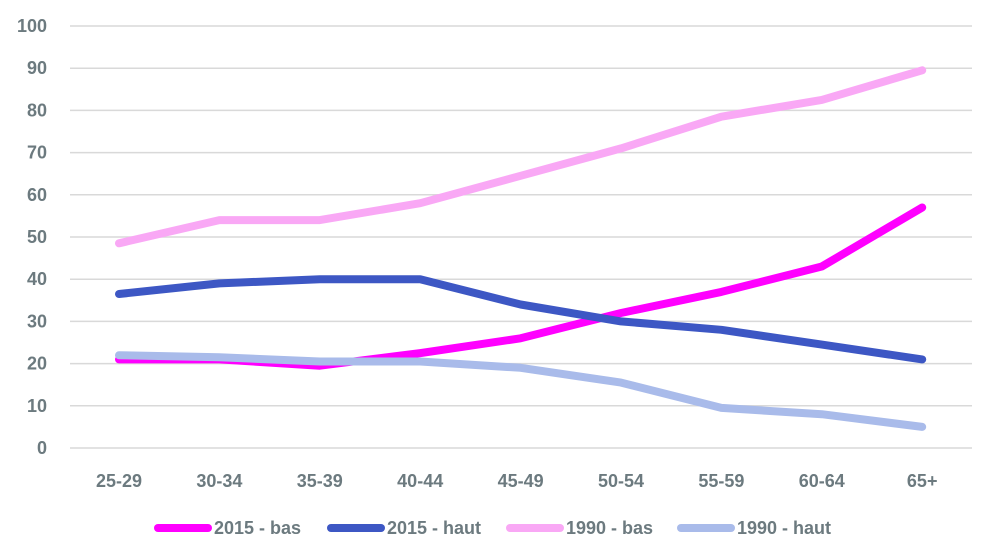 The height and width of the screenshot is (560, 1000). I want to click on legend-label: 1990 - haut, so click(784, 528).